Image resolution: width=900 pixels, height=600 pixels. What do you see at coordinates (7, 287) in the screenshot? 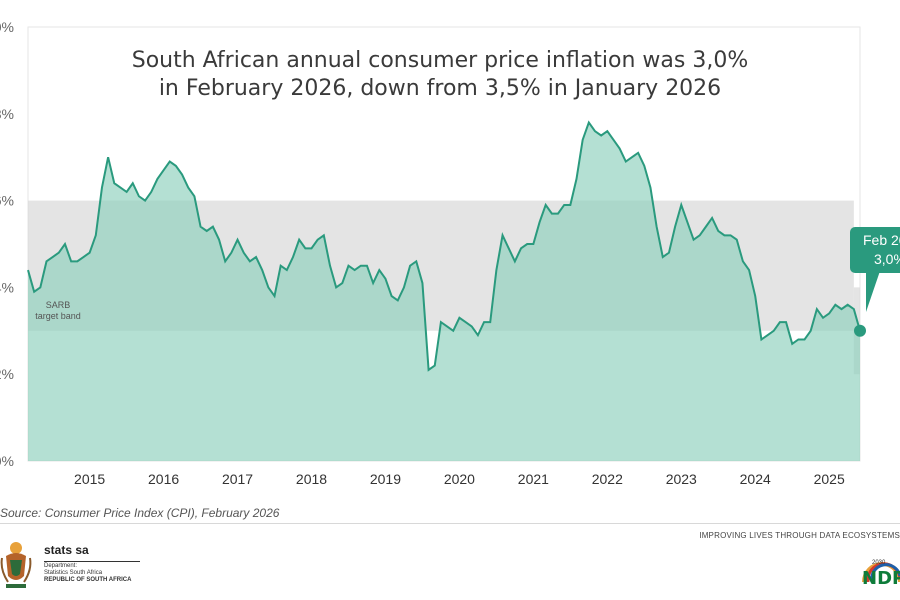
I see `y-tick-label: 4%` at bounding box center [7, 287].